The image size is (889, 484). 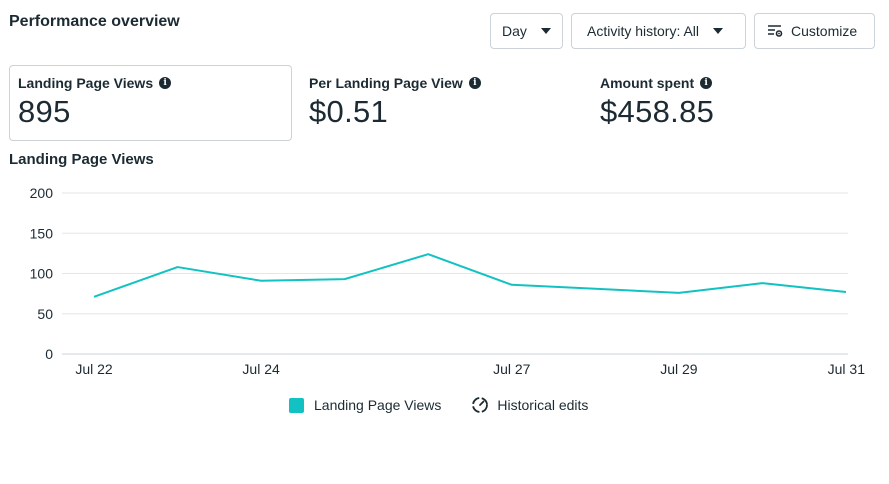 I want to click on metric-value: $0.51, so click(x=349, y=111).